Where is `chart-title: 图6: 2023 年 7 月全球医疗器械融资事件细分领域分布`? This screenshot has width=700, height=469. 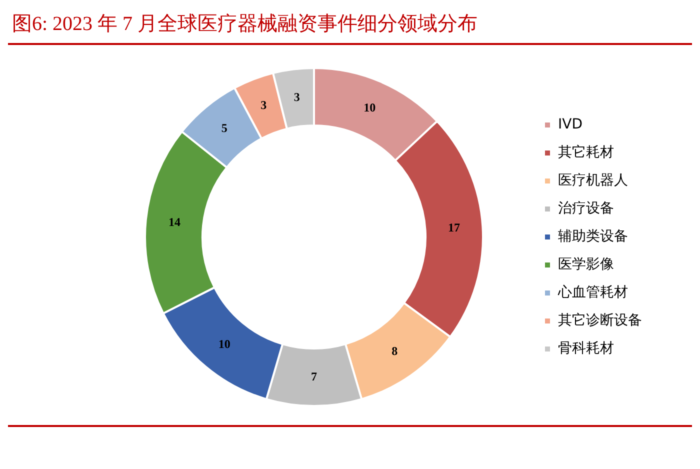 chart-title: 图6: 2023 年 7 月全球医疗器械融资事件细分领域分布 is located at coordinates (245, 24).